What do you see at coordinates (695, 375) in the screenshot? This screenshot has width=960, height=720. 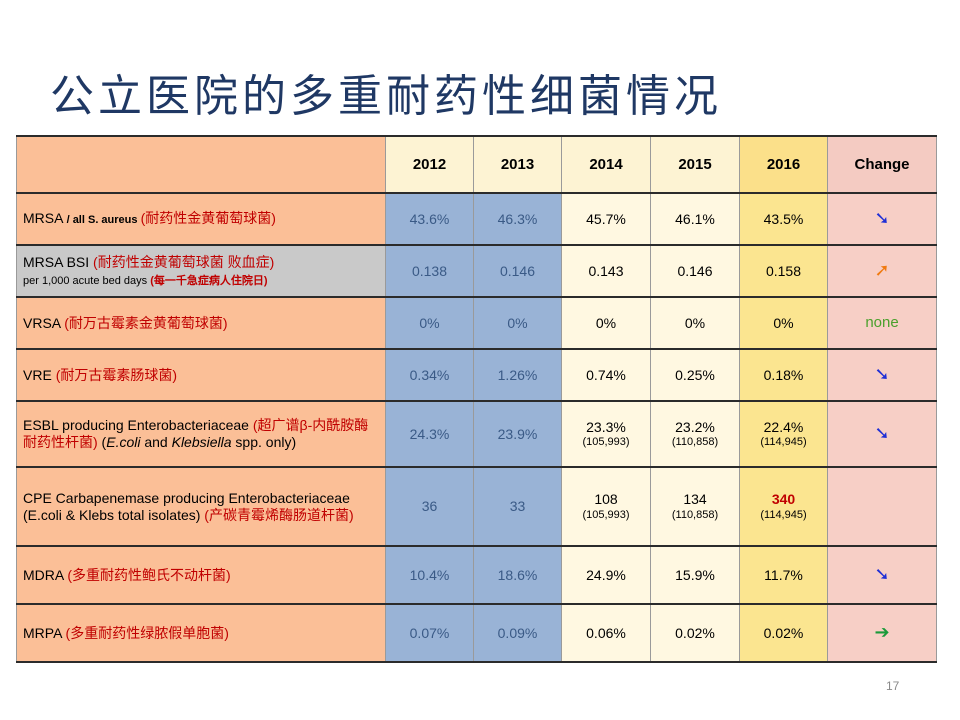 I see `value-2015: 0.25%` at bounding box center [695, 375].